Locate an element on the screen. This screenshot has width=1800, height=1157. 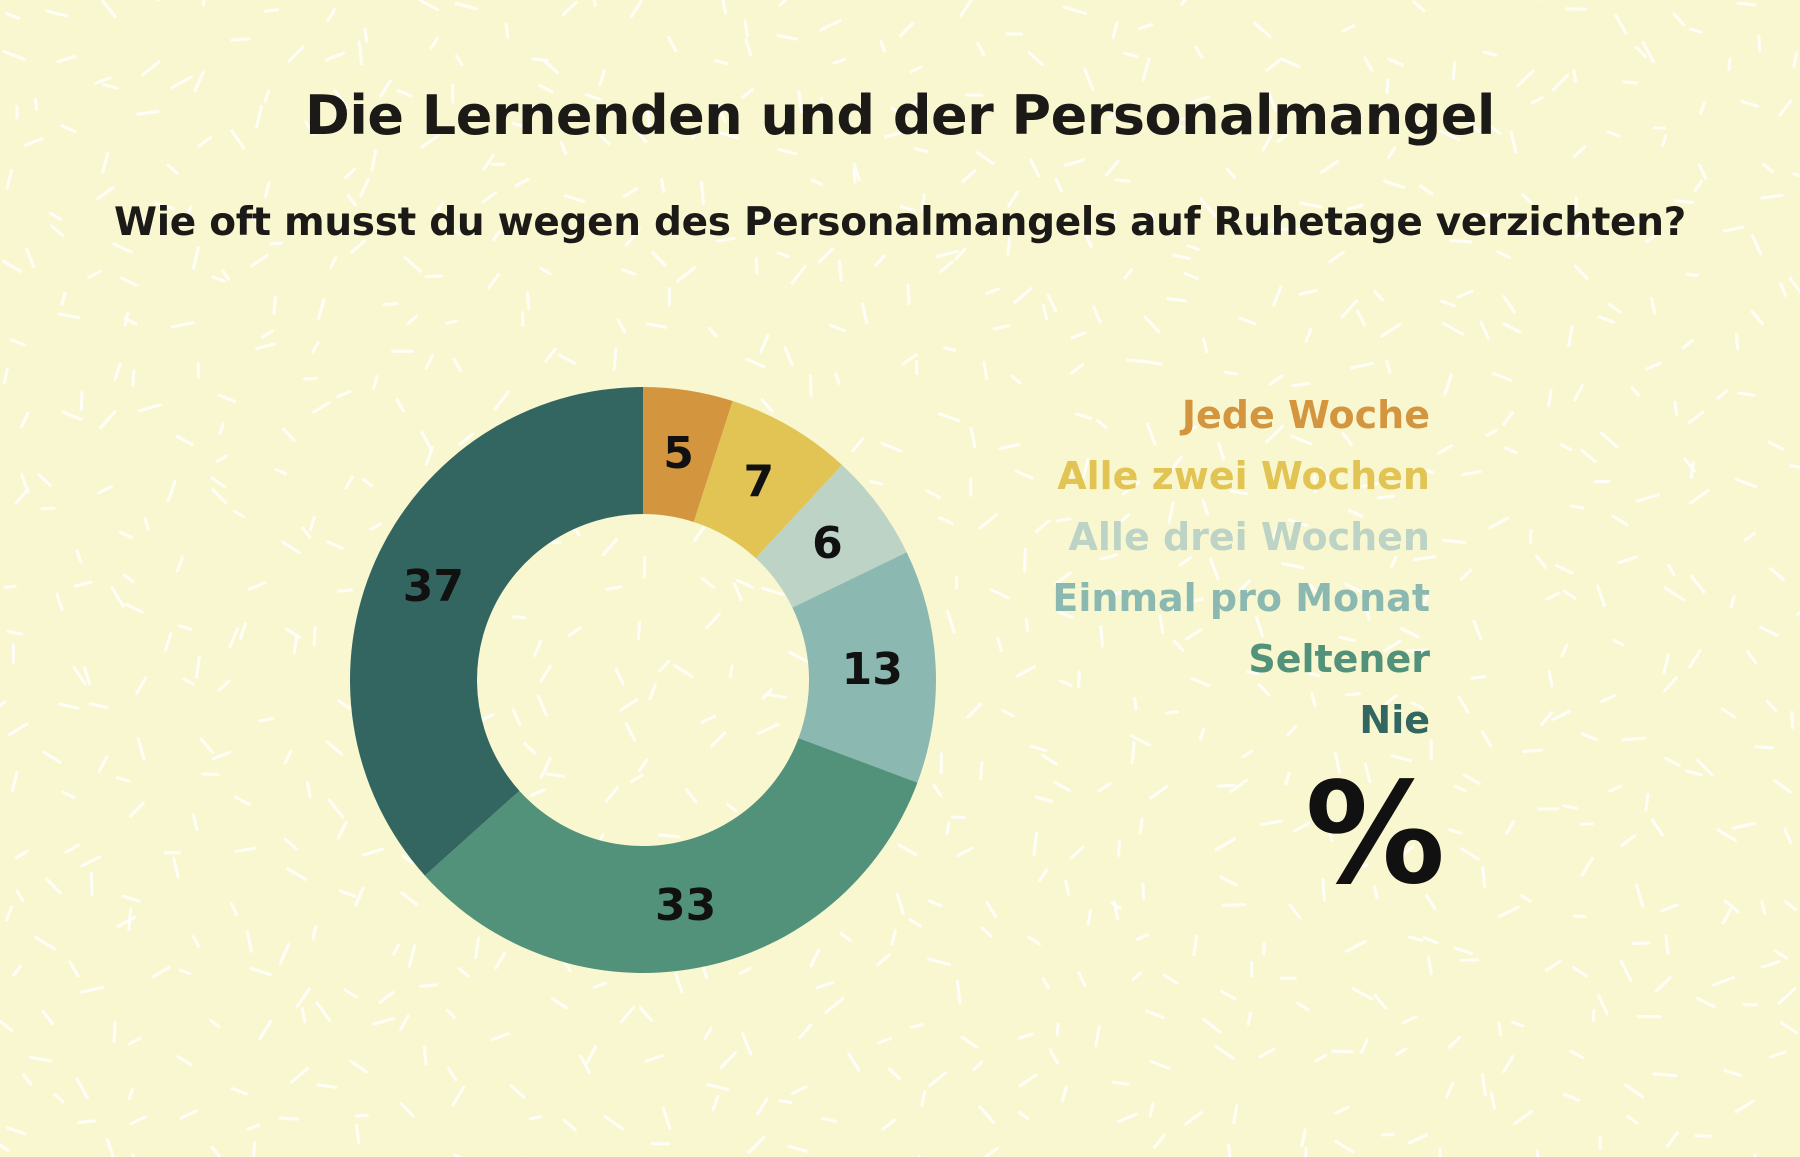
donut-hole is located at coordinates (643, 680).